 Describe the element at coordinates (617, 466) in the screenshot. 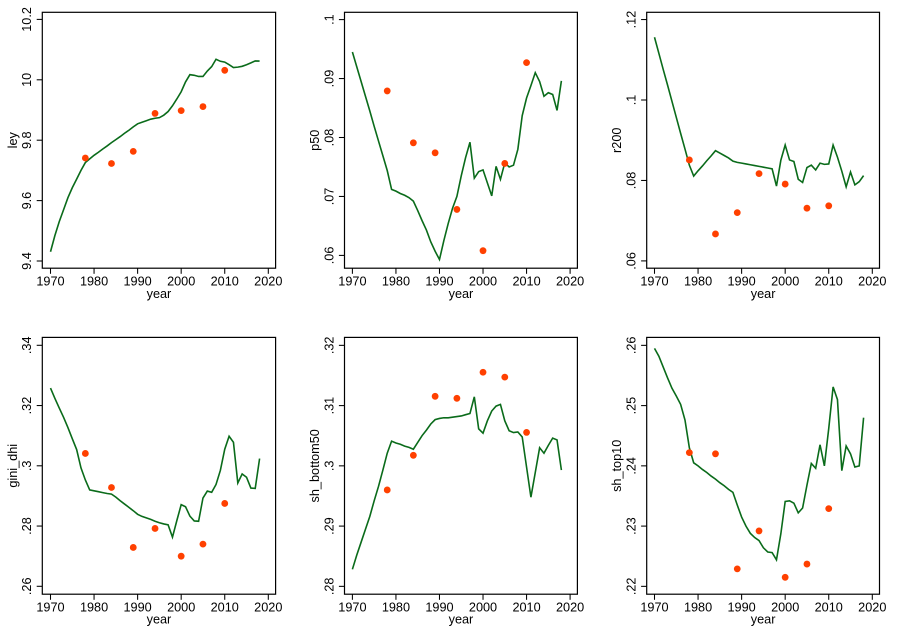

I see `svg-text: sh_top10` at that location.